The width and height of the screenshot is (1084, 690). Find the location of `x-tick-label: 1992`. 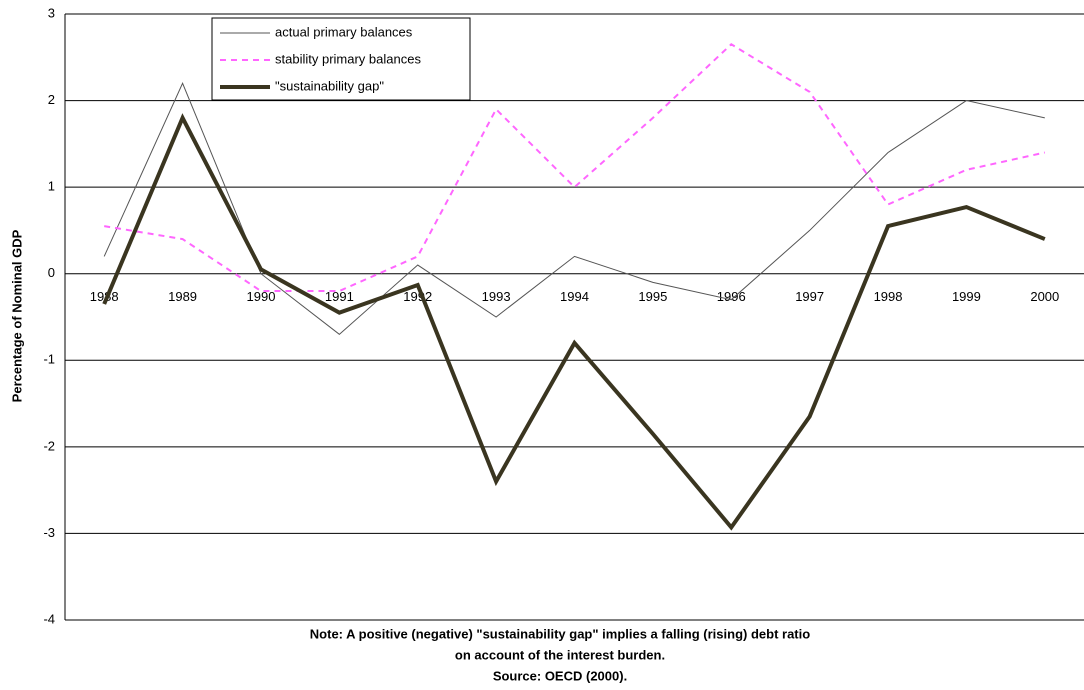

x-tick-label: 1992 is located at coordinates (417, 296).